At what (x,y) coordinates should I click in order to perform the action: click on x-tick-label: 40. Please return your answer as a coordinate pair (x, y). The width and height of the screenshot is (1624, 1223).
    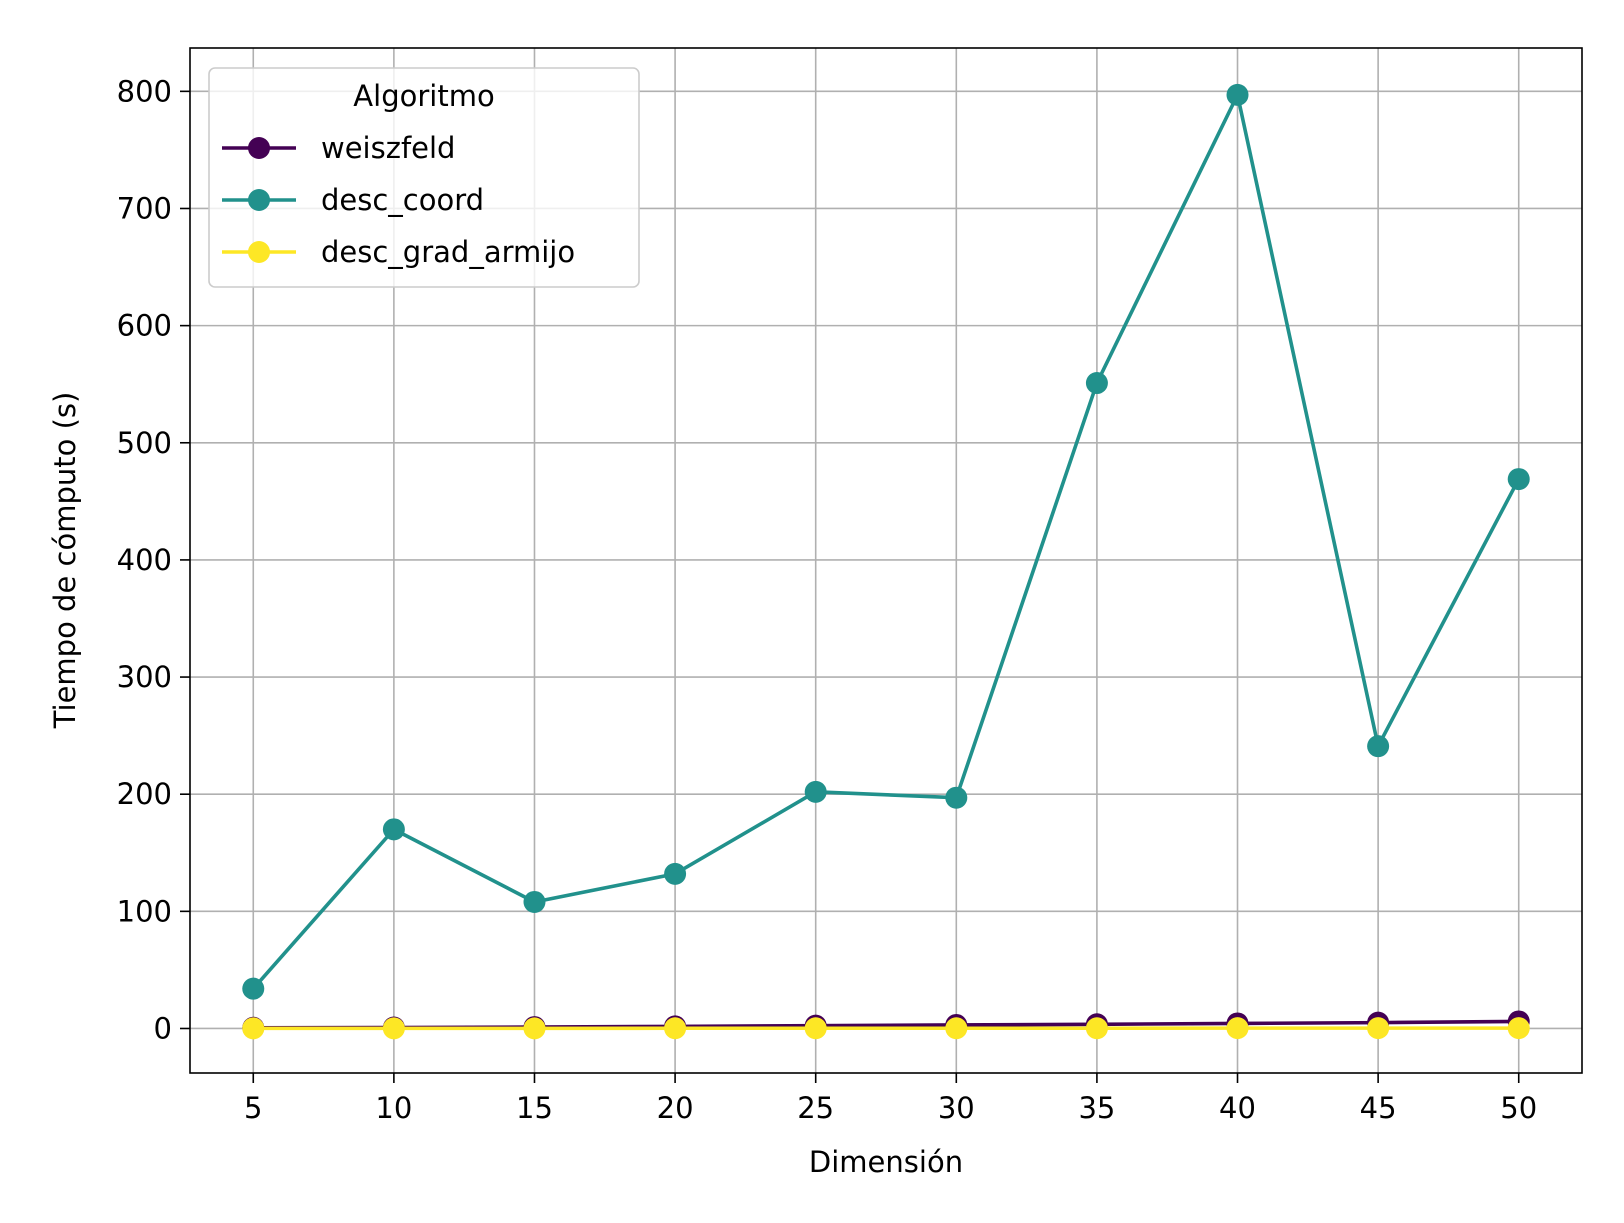
    Looking at the image, I should click on (1237, 1108).